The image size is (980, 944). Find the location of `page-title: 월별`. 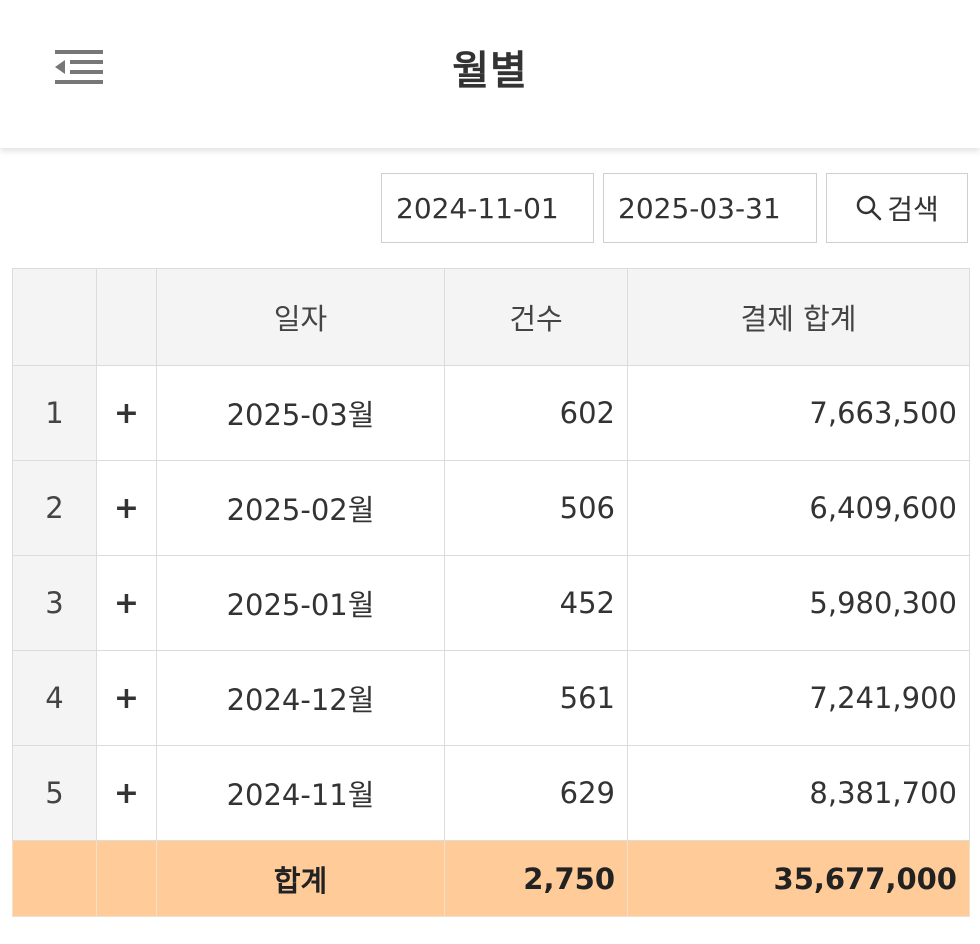

page-title: 월별 is located at coordinates (490, 71).